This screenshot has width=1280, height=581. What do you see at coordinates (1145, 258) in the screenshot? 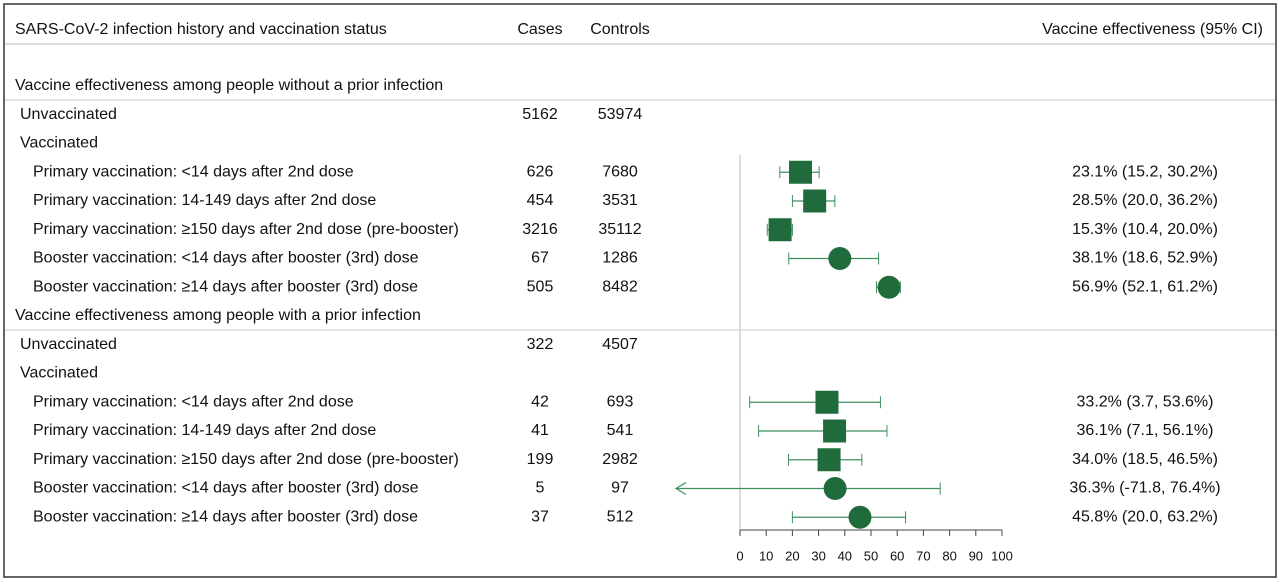
I see `value-label: 38.1% (18.6, 52.9%)` at bounding box center [1145, 258].